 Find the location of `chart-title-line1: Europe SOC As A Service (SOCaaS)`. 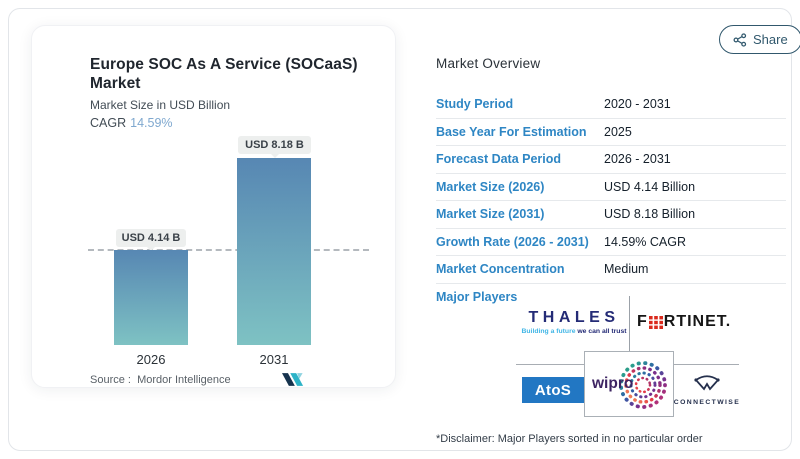

chart-title-line1: Europe SOC As A Service (SOCaaS) is located at coordinates (224, 64).